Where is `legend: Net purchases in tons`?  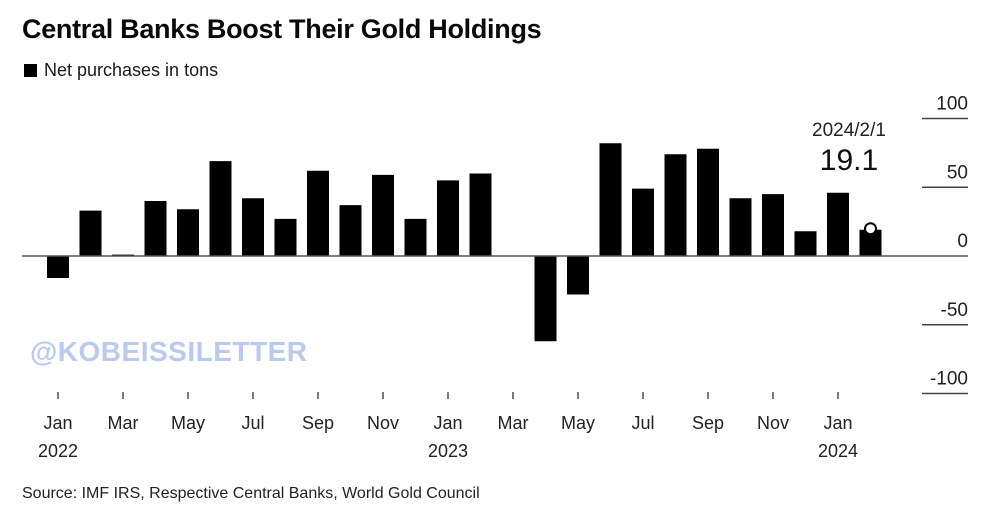
legend: Net purchases in tons is located at coordinates (121, 70).